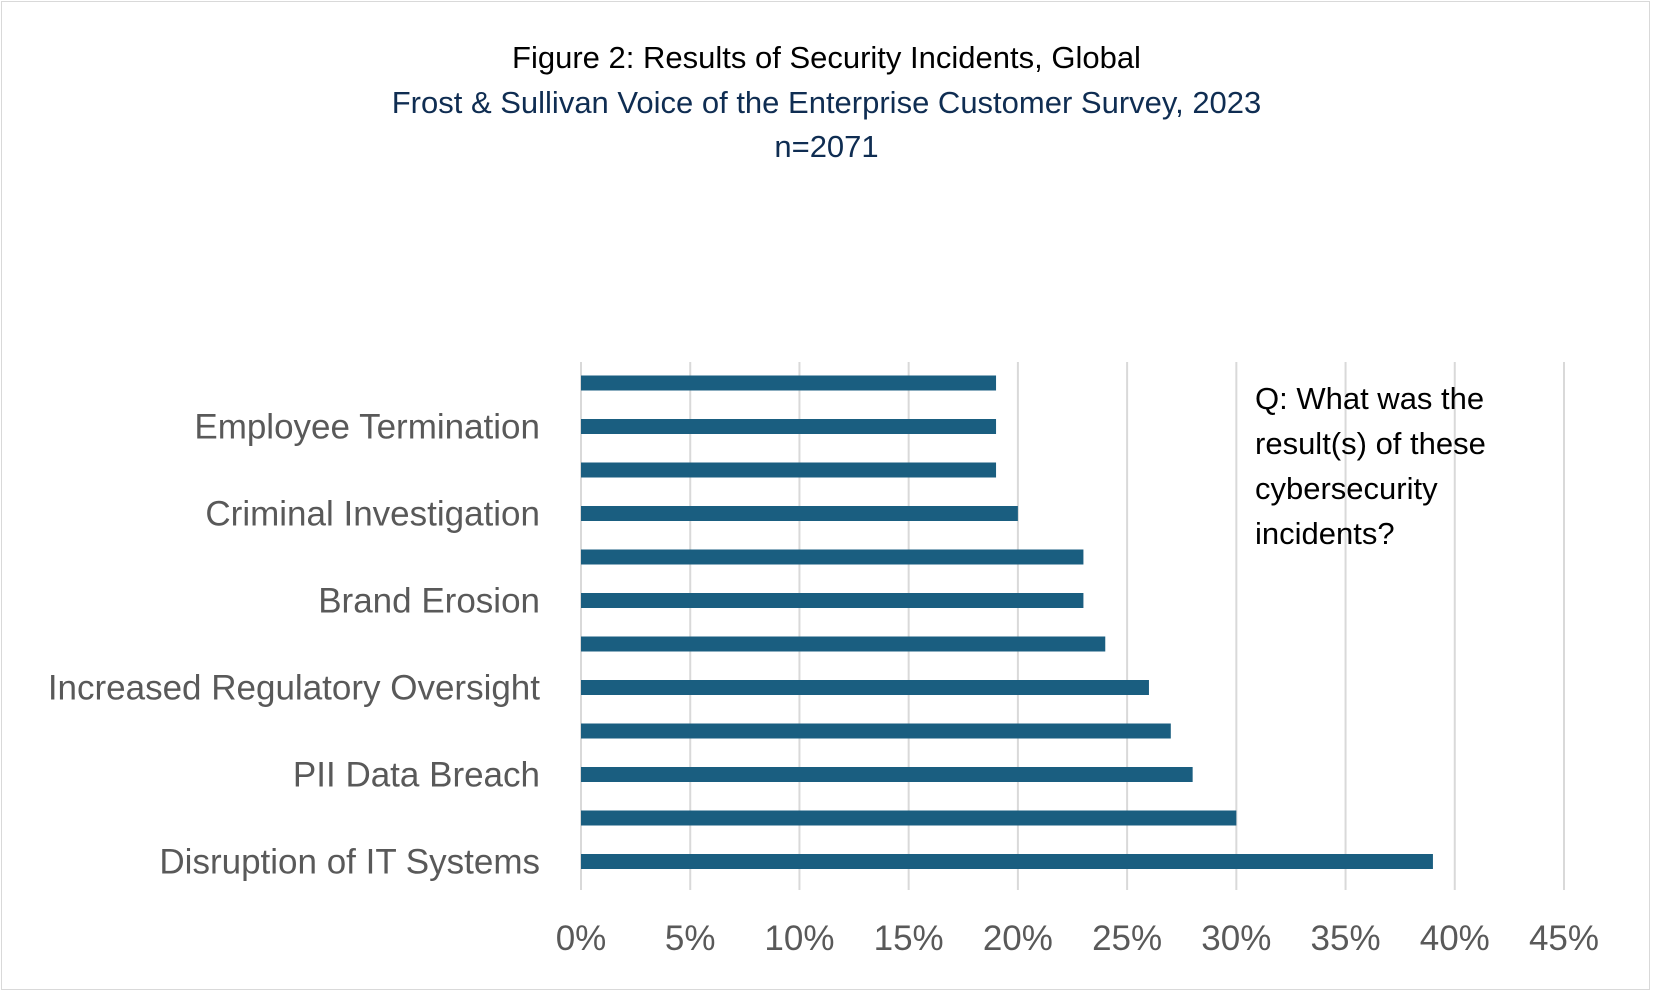 Image resolution: width=1653 pixels, height=993 pixels. I want to click on x-axis-tick-labels: 0% 5% 10% 15% 20% 25% 30% 35% 40% 45%, so click(1077, 938).